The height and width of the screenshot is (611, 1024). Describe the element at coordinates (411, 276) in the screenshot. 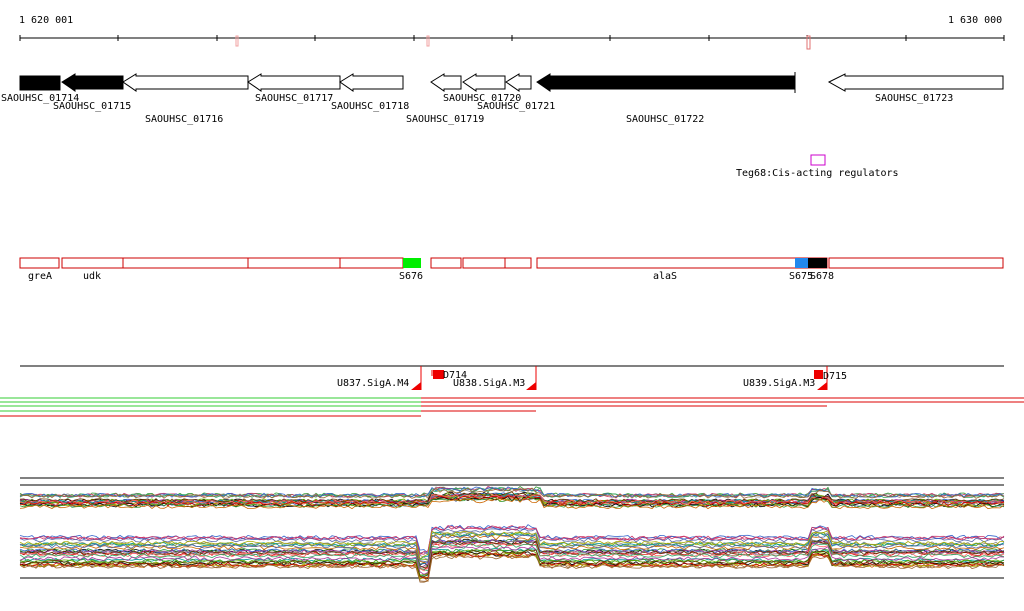

I see `annotation-label-s676: S676` at that location.